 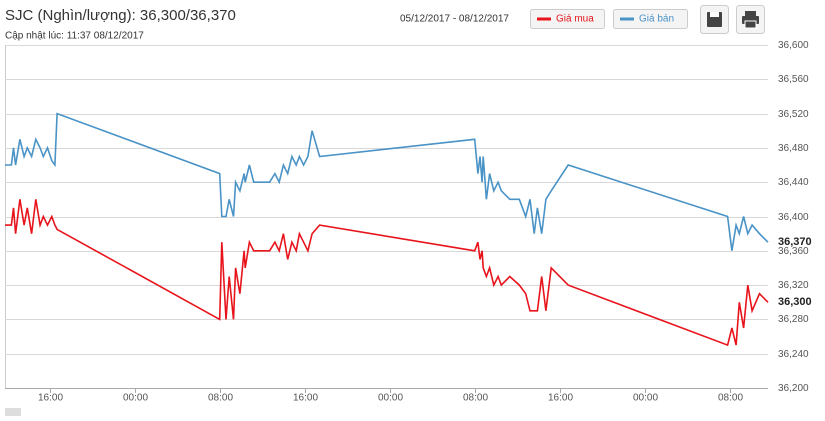 I want to click on legend-label: Giá bán, so click(x=656, y=19).